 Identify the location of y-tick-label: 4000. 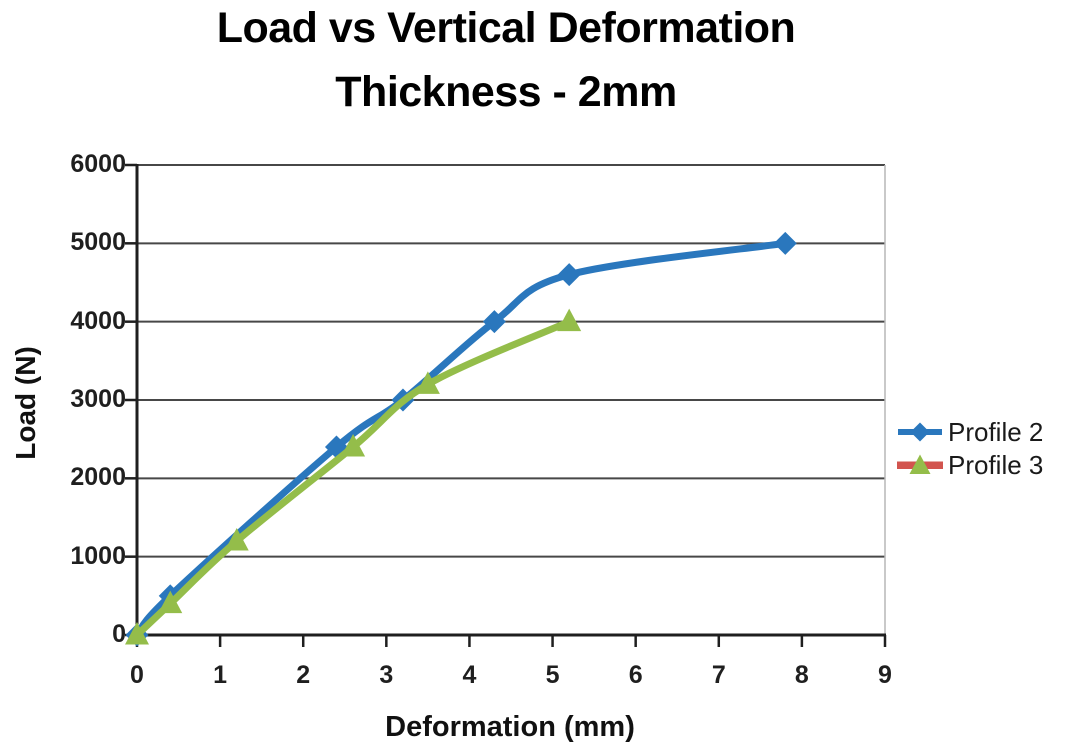
(98, 320).